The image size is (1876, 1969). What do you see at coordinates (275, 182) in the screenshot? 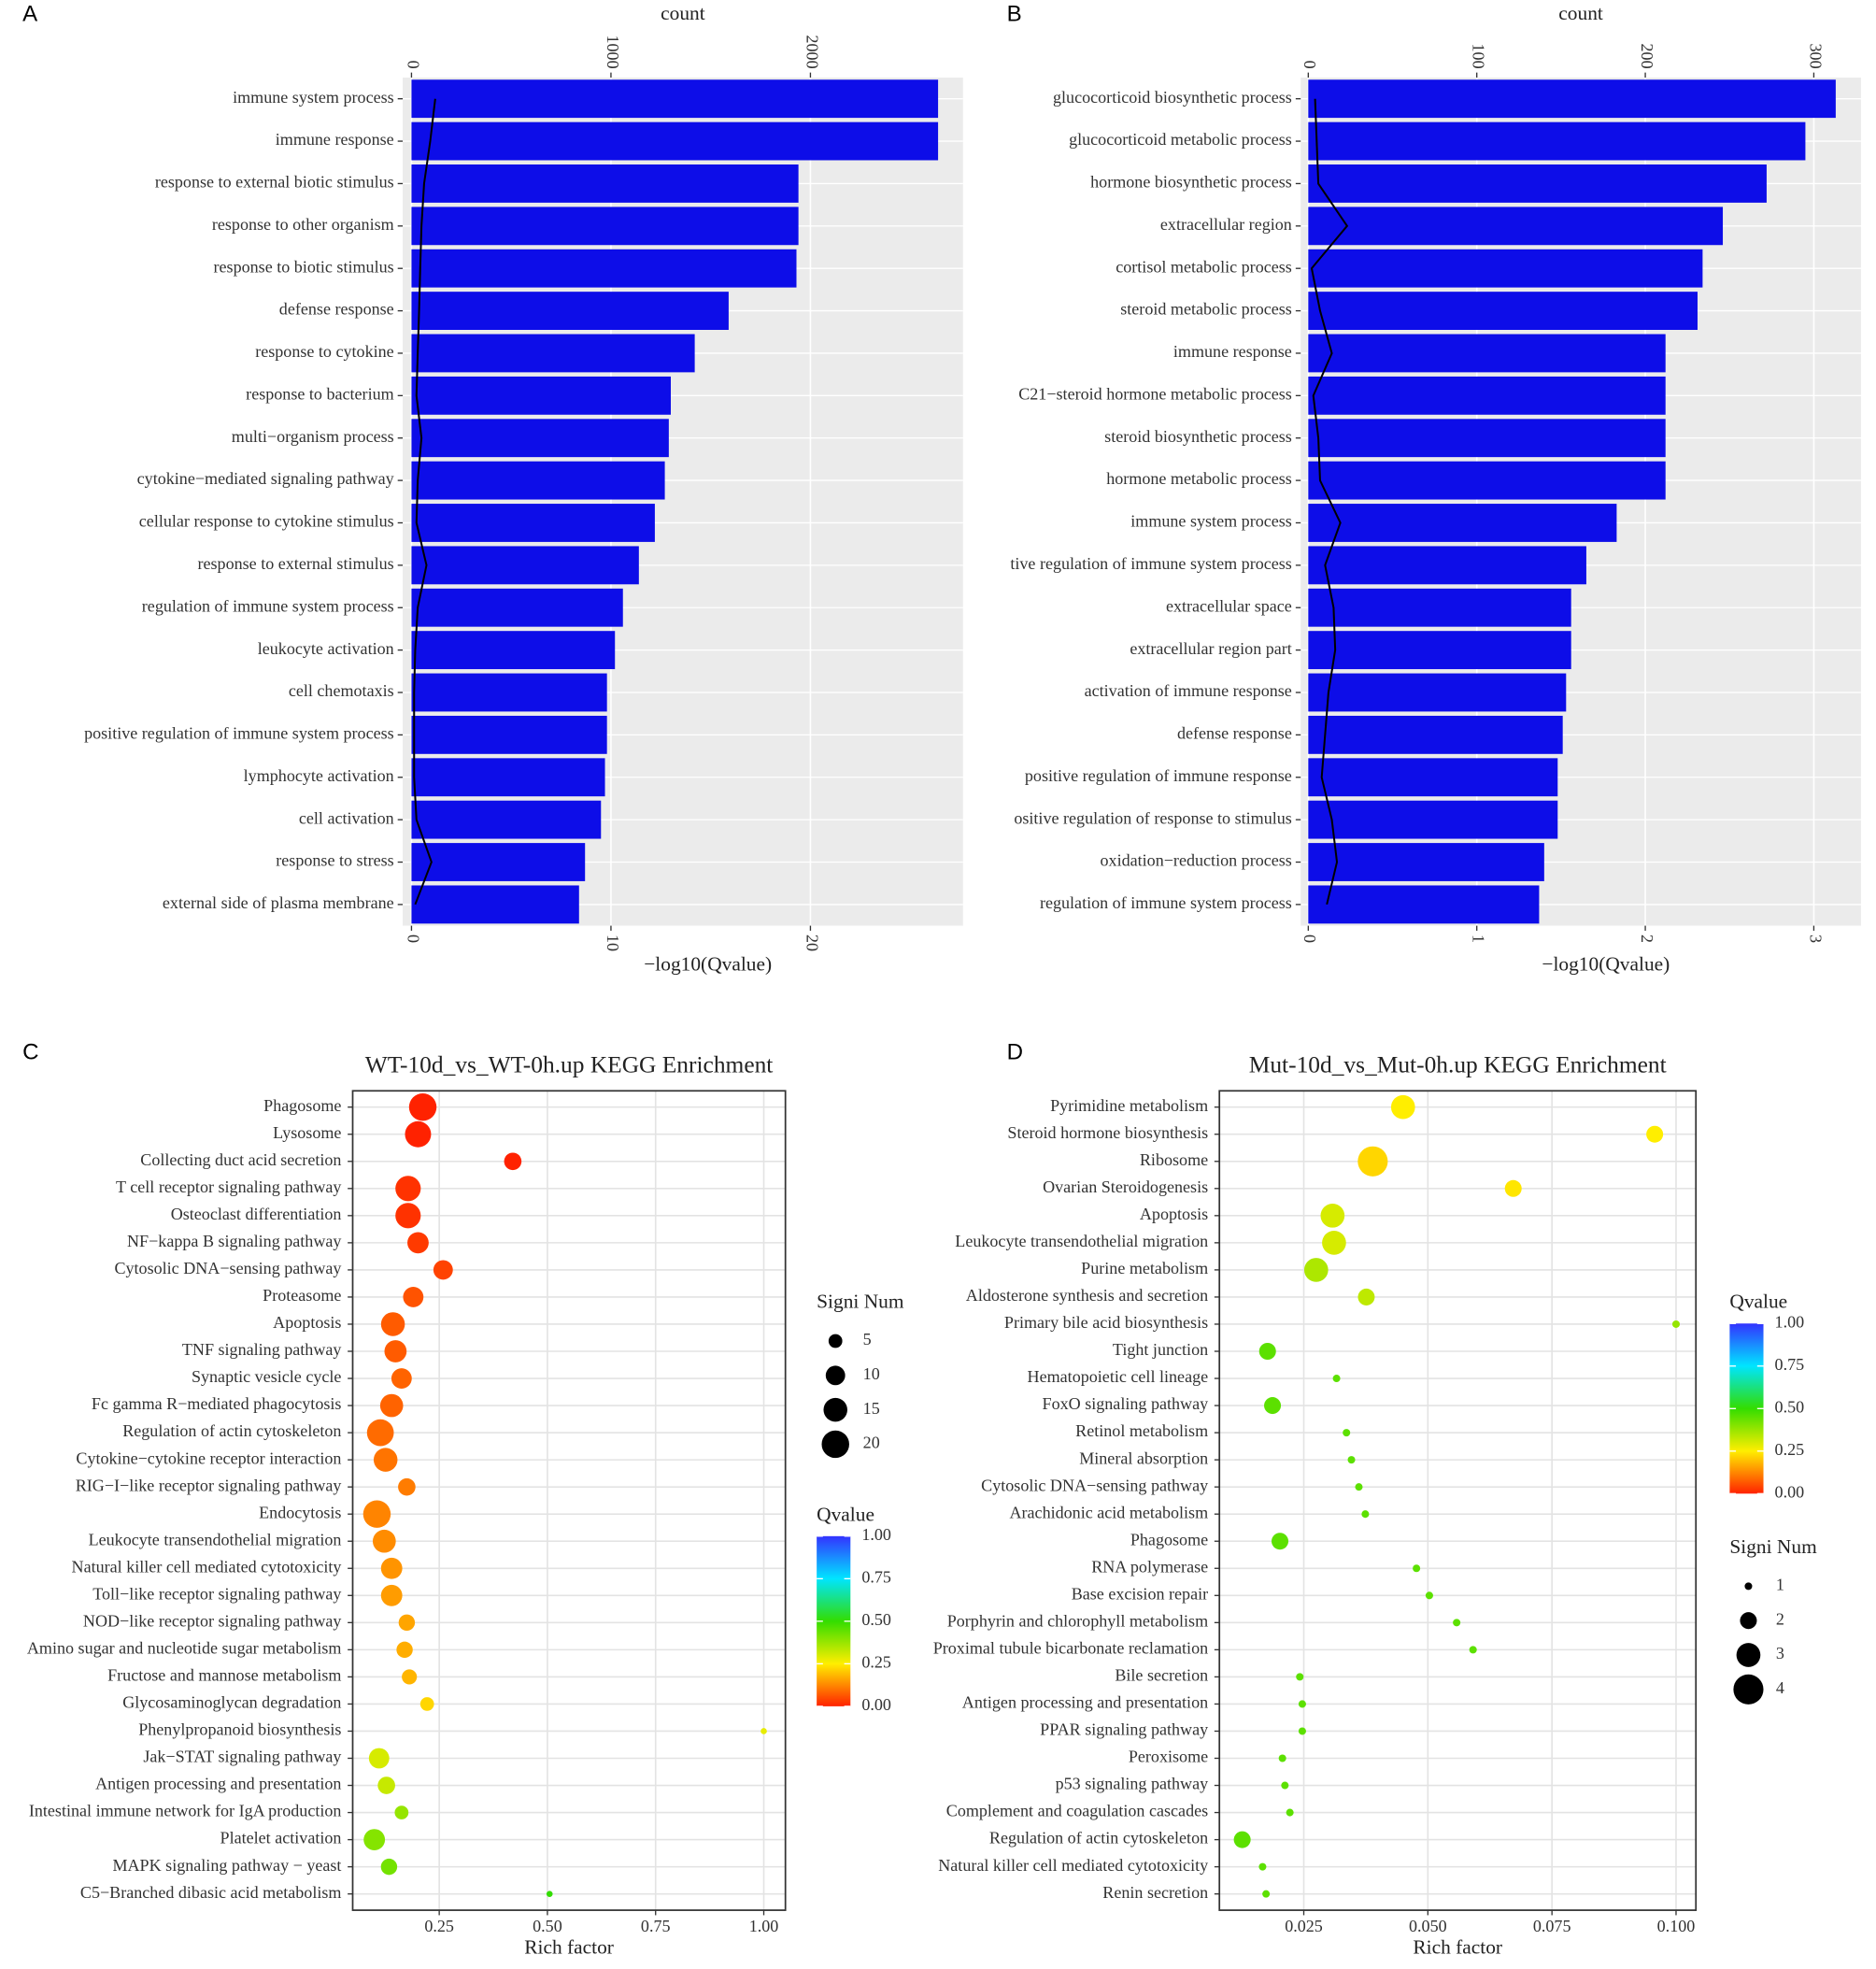
I see `y-tick-label: response to external biotic stimulus` at bounding box center [275, 182].